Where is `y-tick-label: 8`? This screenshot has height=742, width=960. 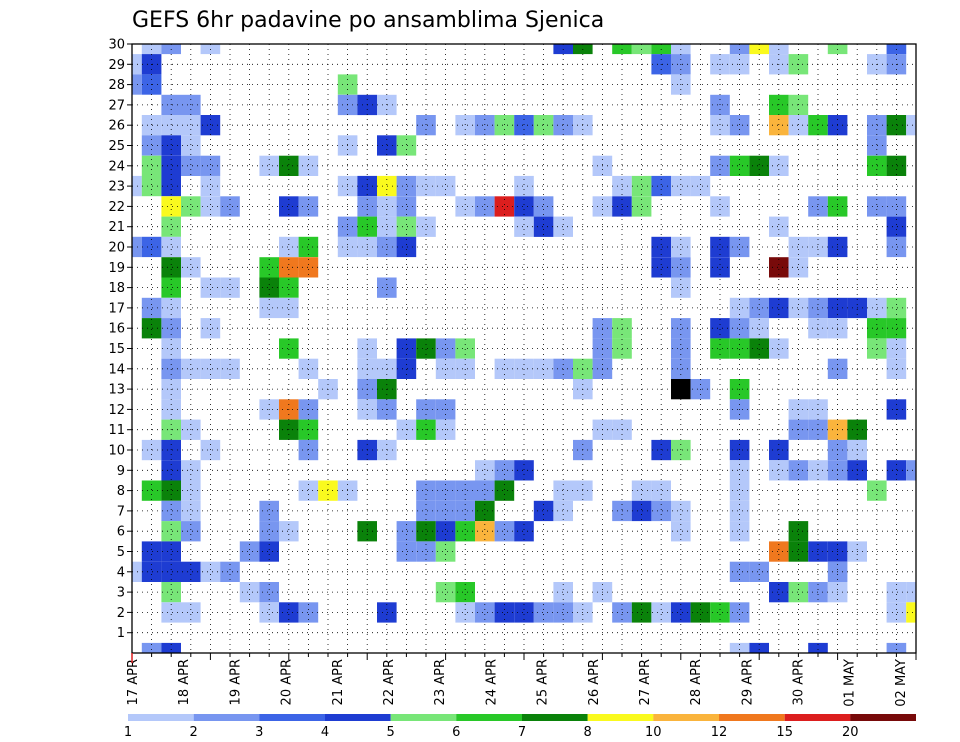 y-tick-label: 8 is located at coordinates (121, 491).